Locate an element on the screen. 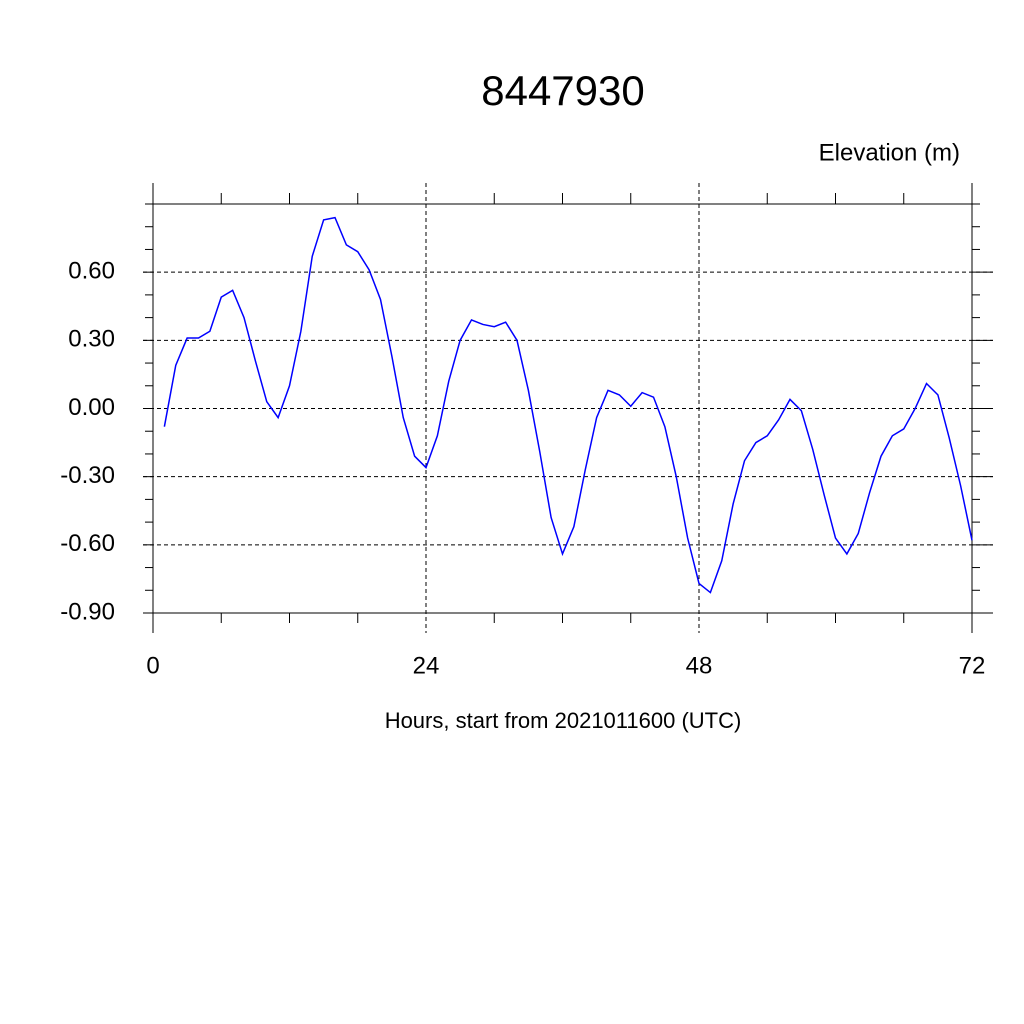  y-tick-label: 0.60 is located at coordinates (91, 271).